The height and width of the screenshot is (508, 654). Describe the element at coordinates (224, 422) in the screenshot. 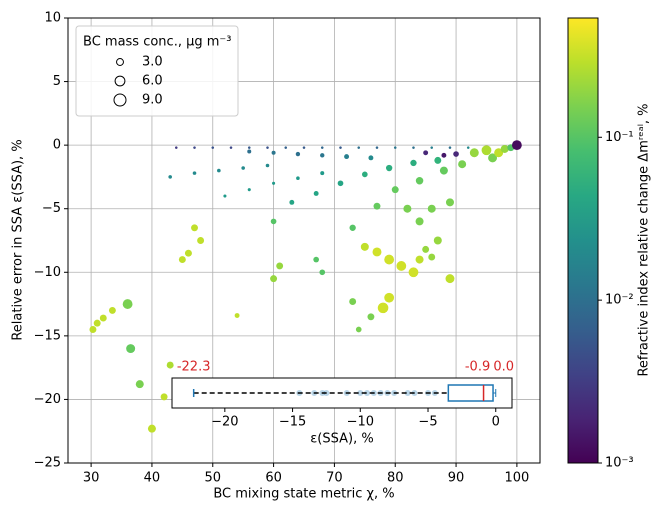

I see `inset-x-tick-label: −20` at that location.